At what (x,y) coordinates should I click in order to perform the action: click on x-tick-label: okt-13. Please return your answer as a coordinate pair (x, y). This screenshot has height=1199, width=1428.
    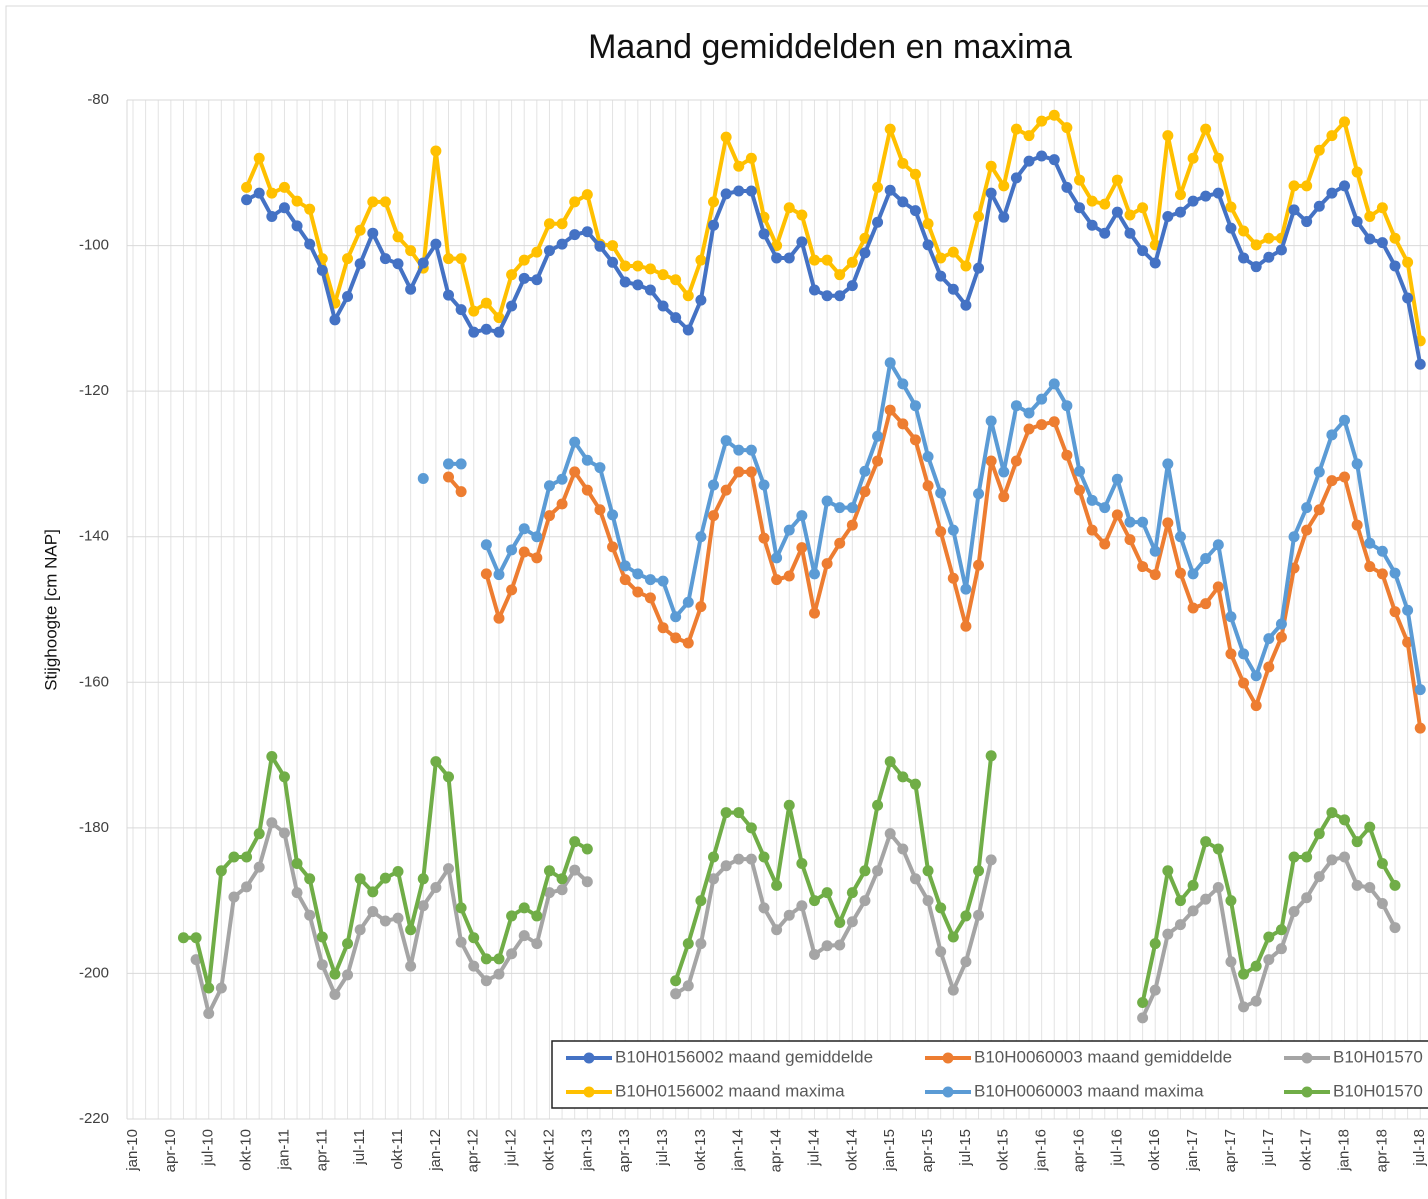
    Looking at the image, I should click on (700, 1150).